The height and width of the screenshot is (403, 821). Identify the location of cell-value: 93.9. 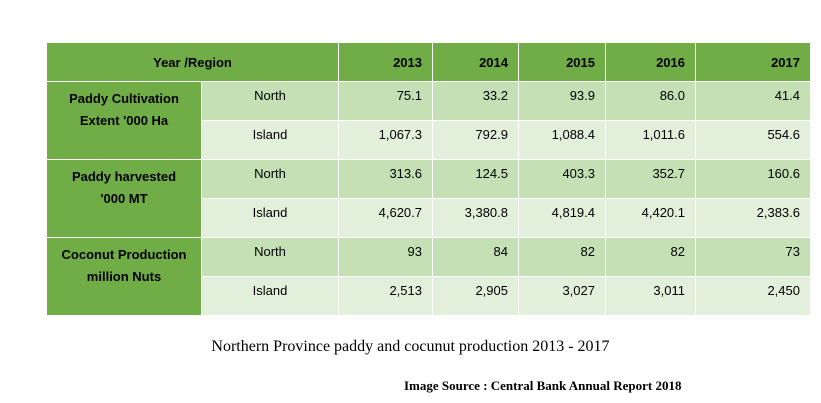
(562, 101).